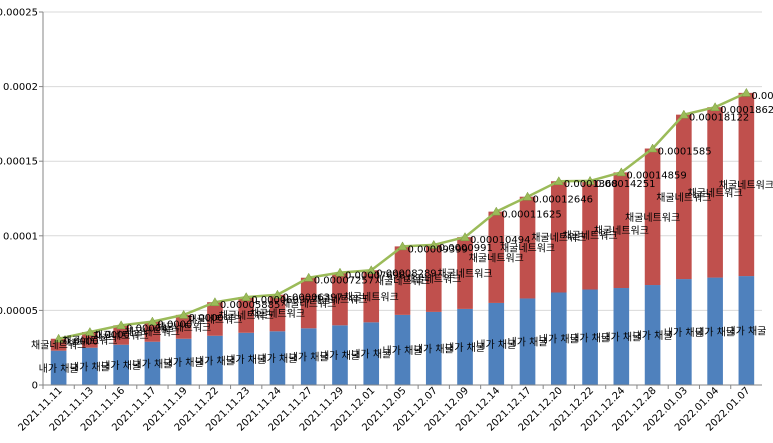 The image size is (773, 443). What do you see at coordinates (19, 13) in the screenshot?
I see `y-tick-label: 0.00025` at bounding box center [19, 13].